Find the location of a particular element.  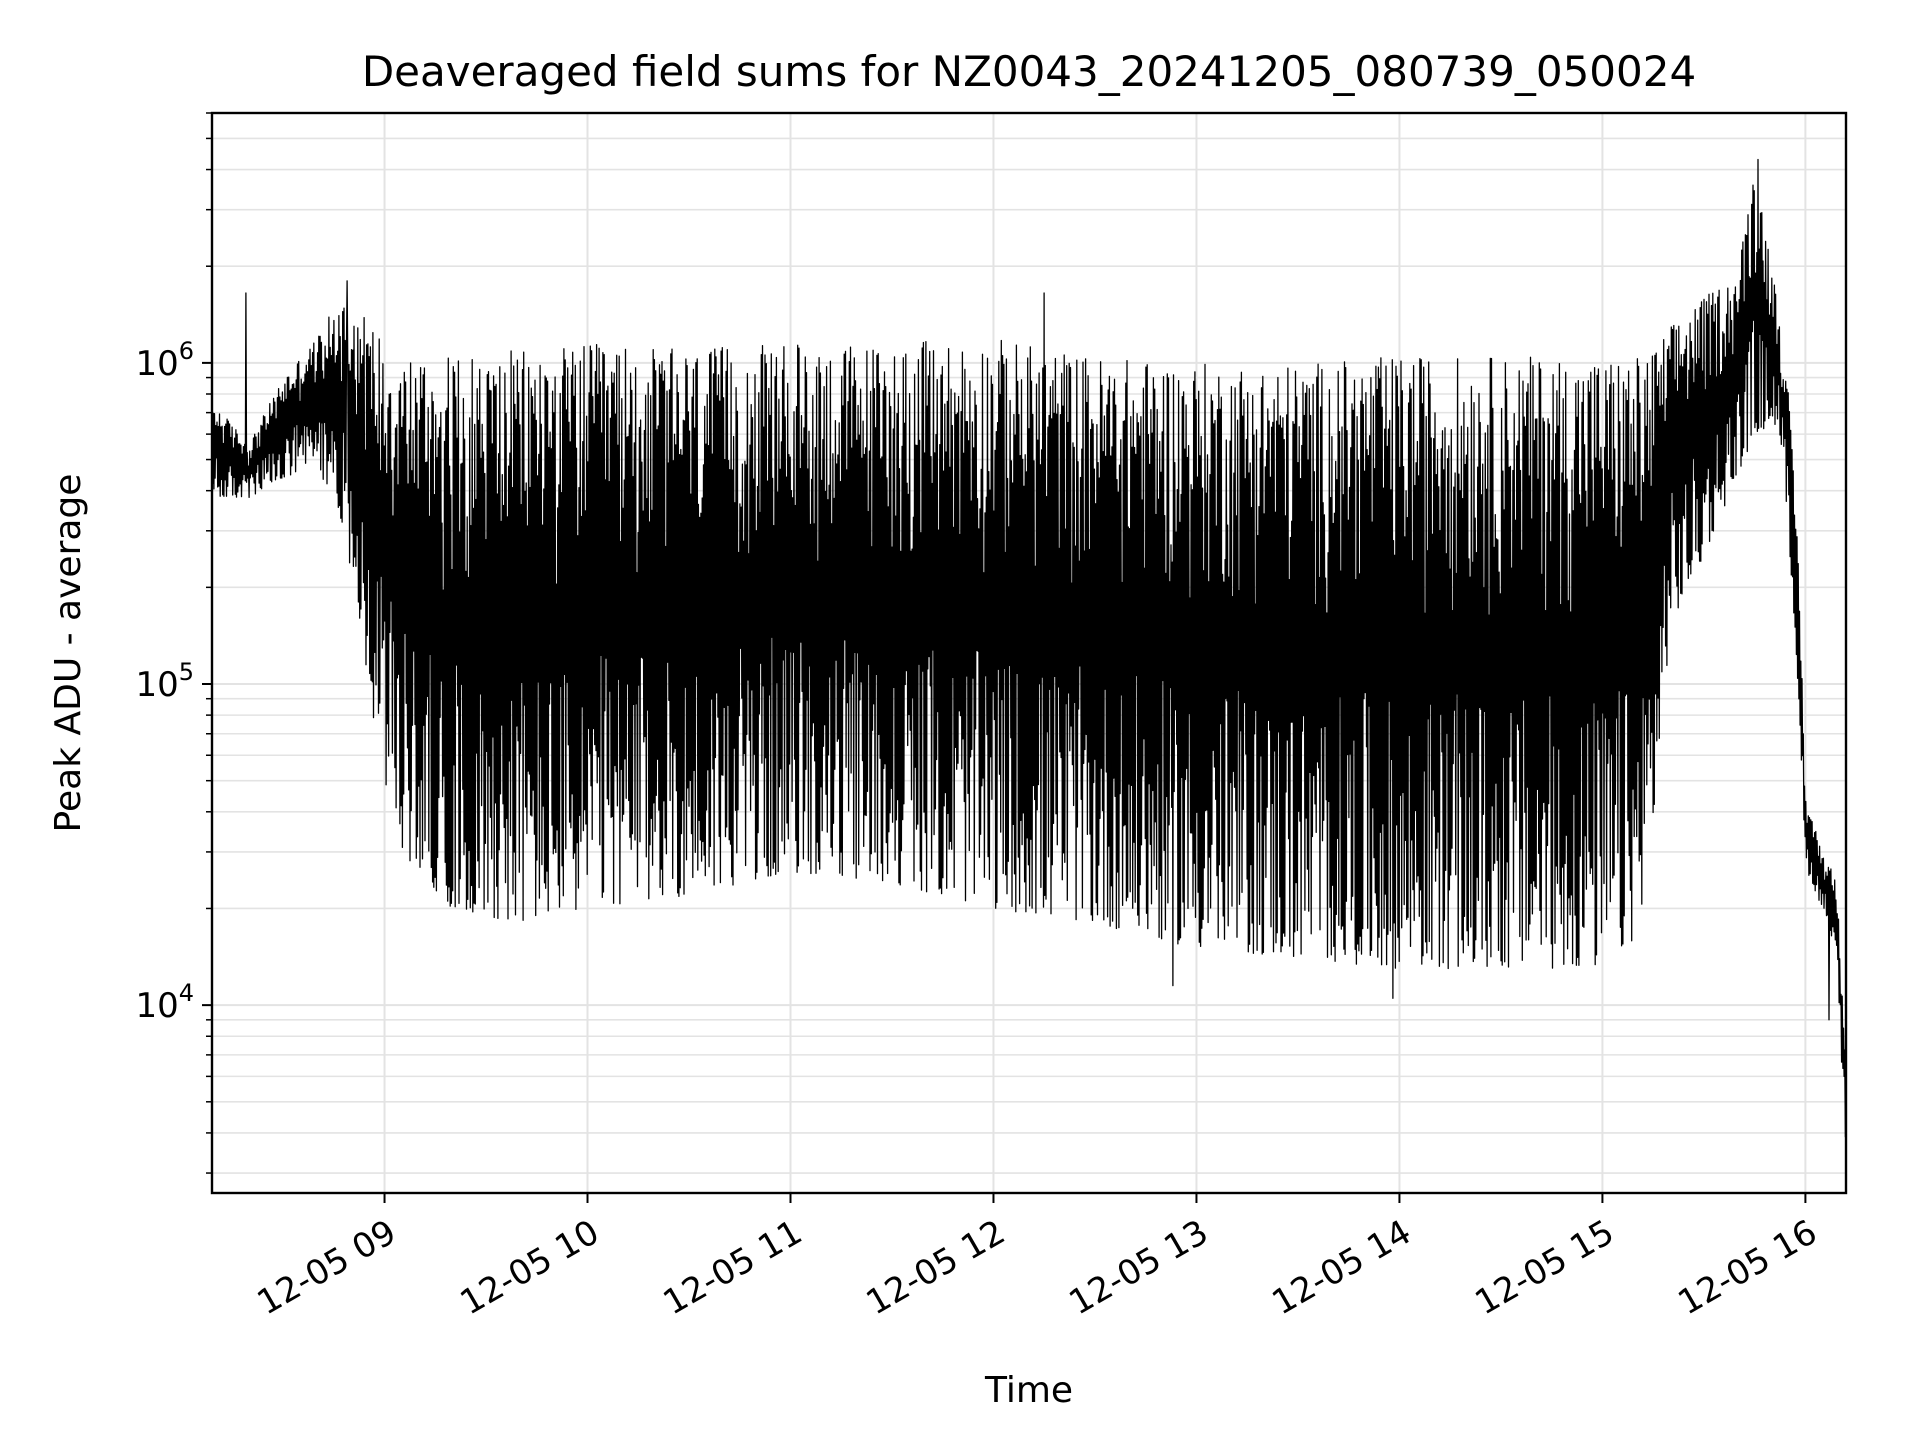

y-axis-label: Peak ADU - average is located at coordinates (68, 653).